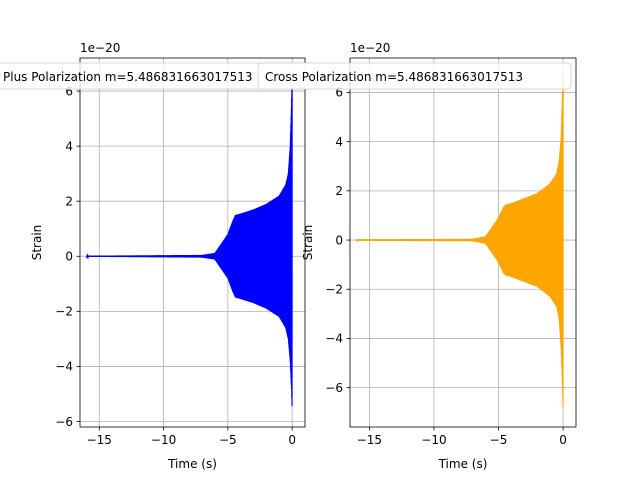 The image size is (640, 480). I want to click on cross-legend: Cross Polarization m=5.486831663017513, so click(414, 76).